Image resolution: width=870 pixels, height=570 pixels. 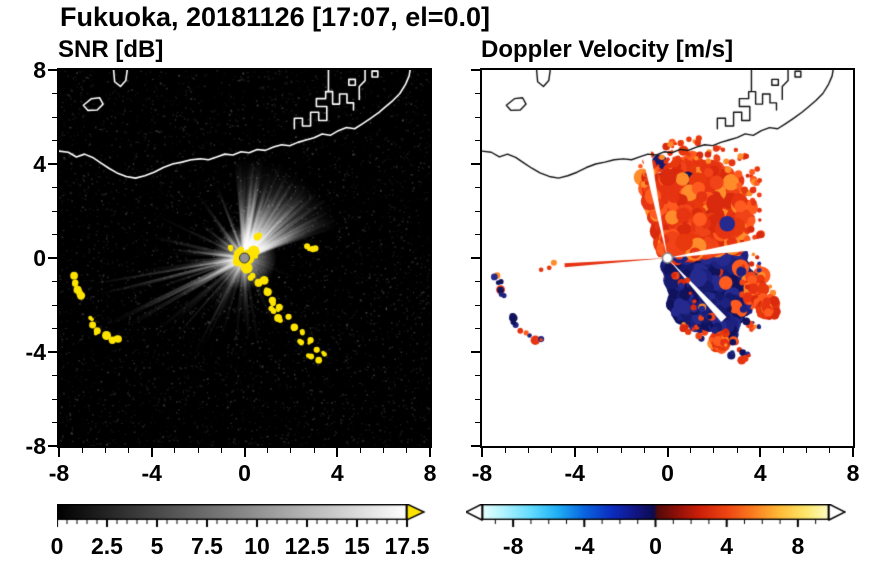 What do you see at coordinates (513, 546) in the screenshot?
I see `vel-colorbar-label: -8` at bounding box center [513, 546].